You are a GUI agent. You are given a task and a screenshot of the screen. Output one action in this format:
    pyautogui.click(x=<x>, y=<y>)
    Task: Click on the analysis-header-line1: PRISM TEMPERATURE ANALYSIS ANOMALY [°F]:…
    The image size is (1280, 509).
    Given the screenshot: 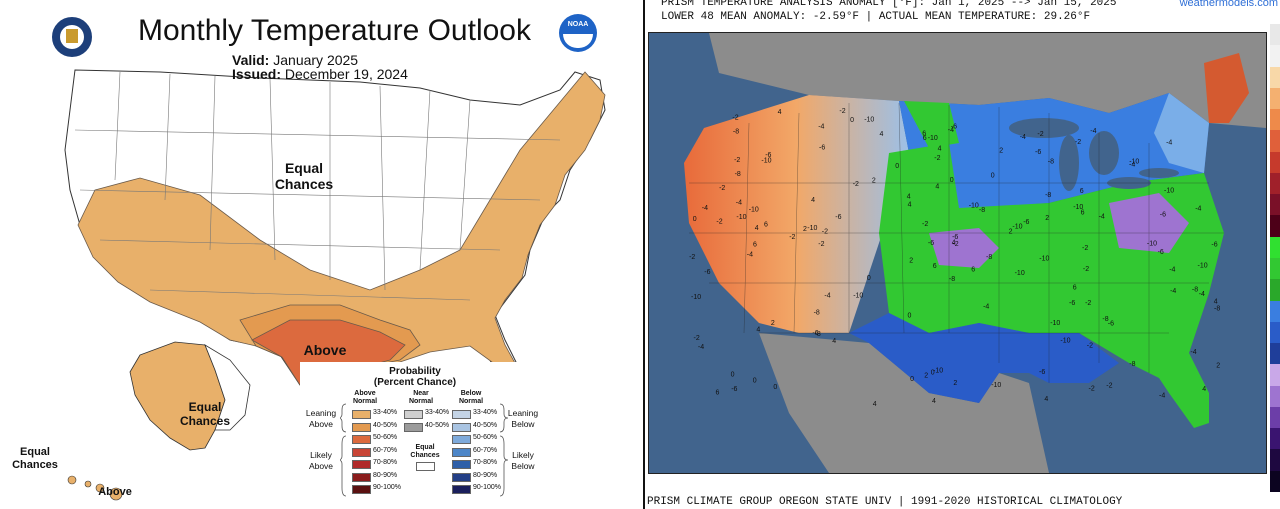 What is the action you would take?
    pyautogui.click(x=889, y=4)
    